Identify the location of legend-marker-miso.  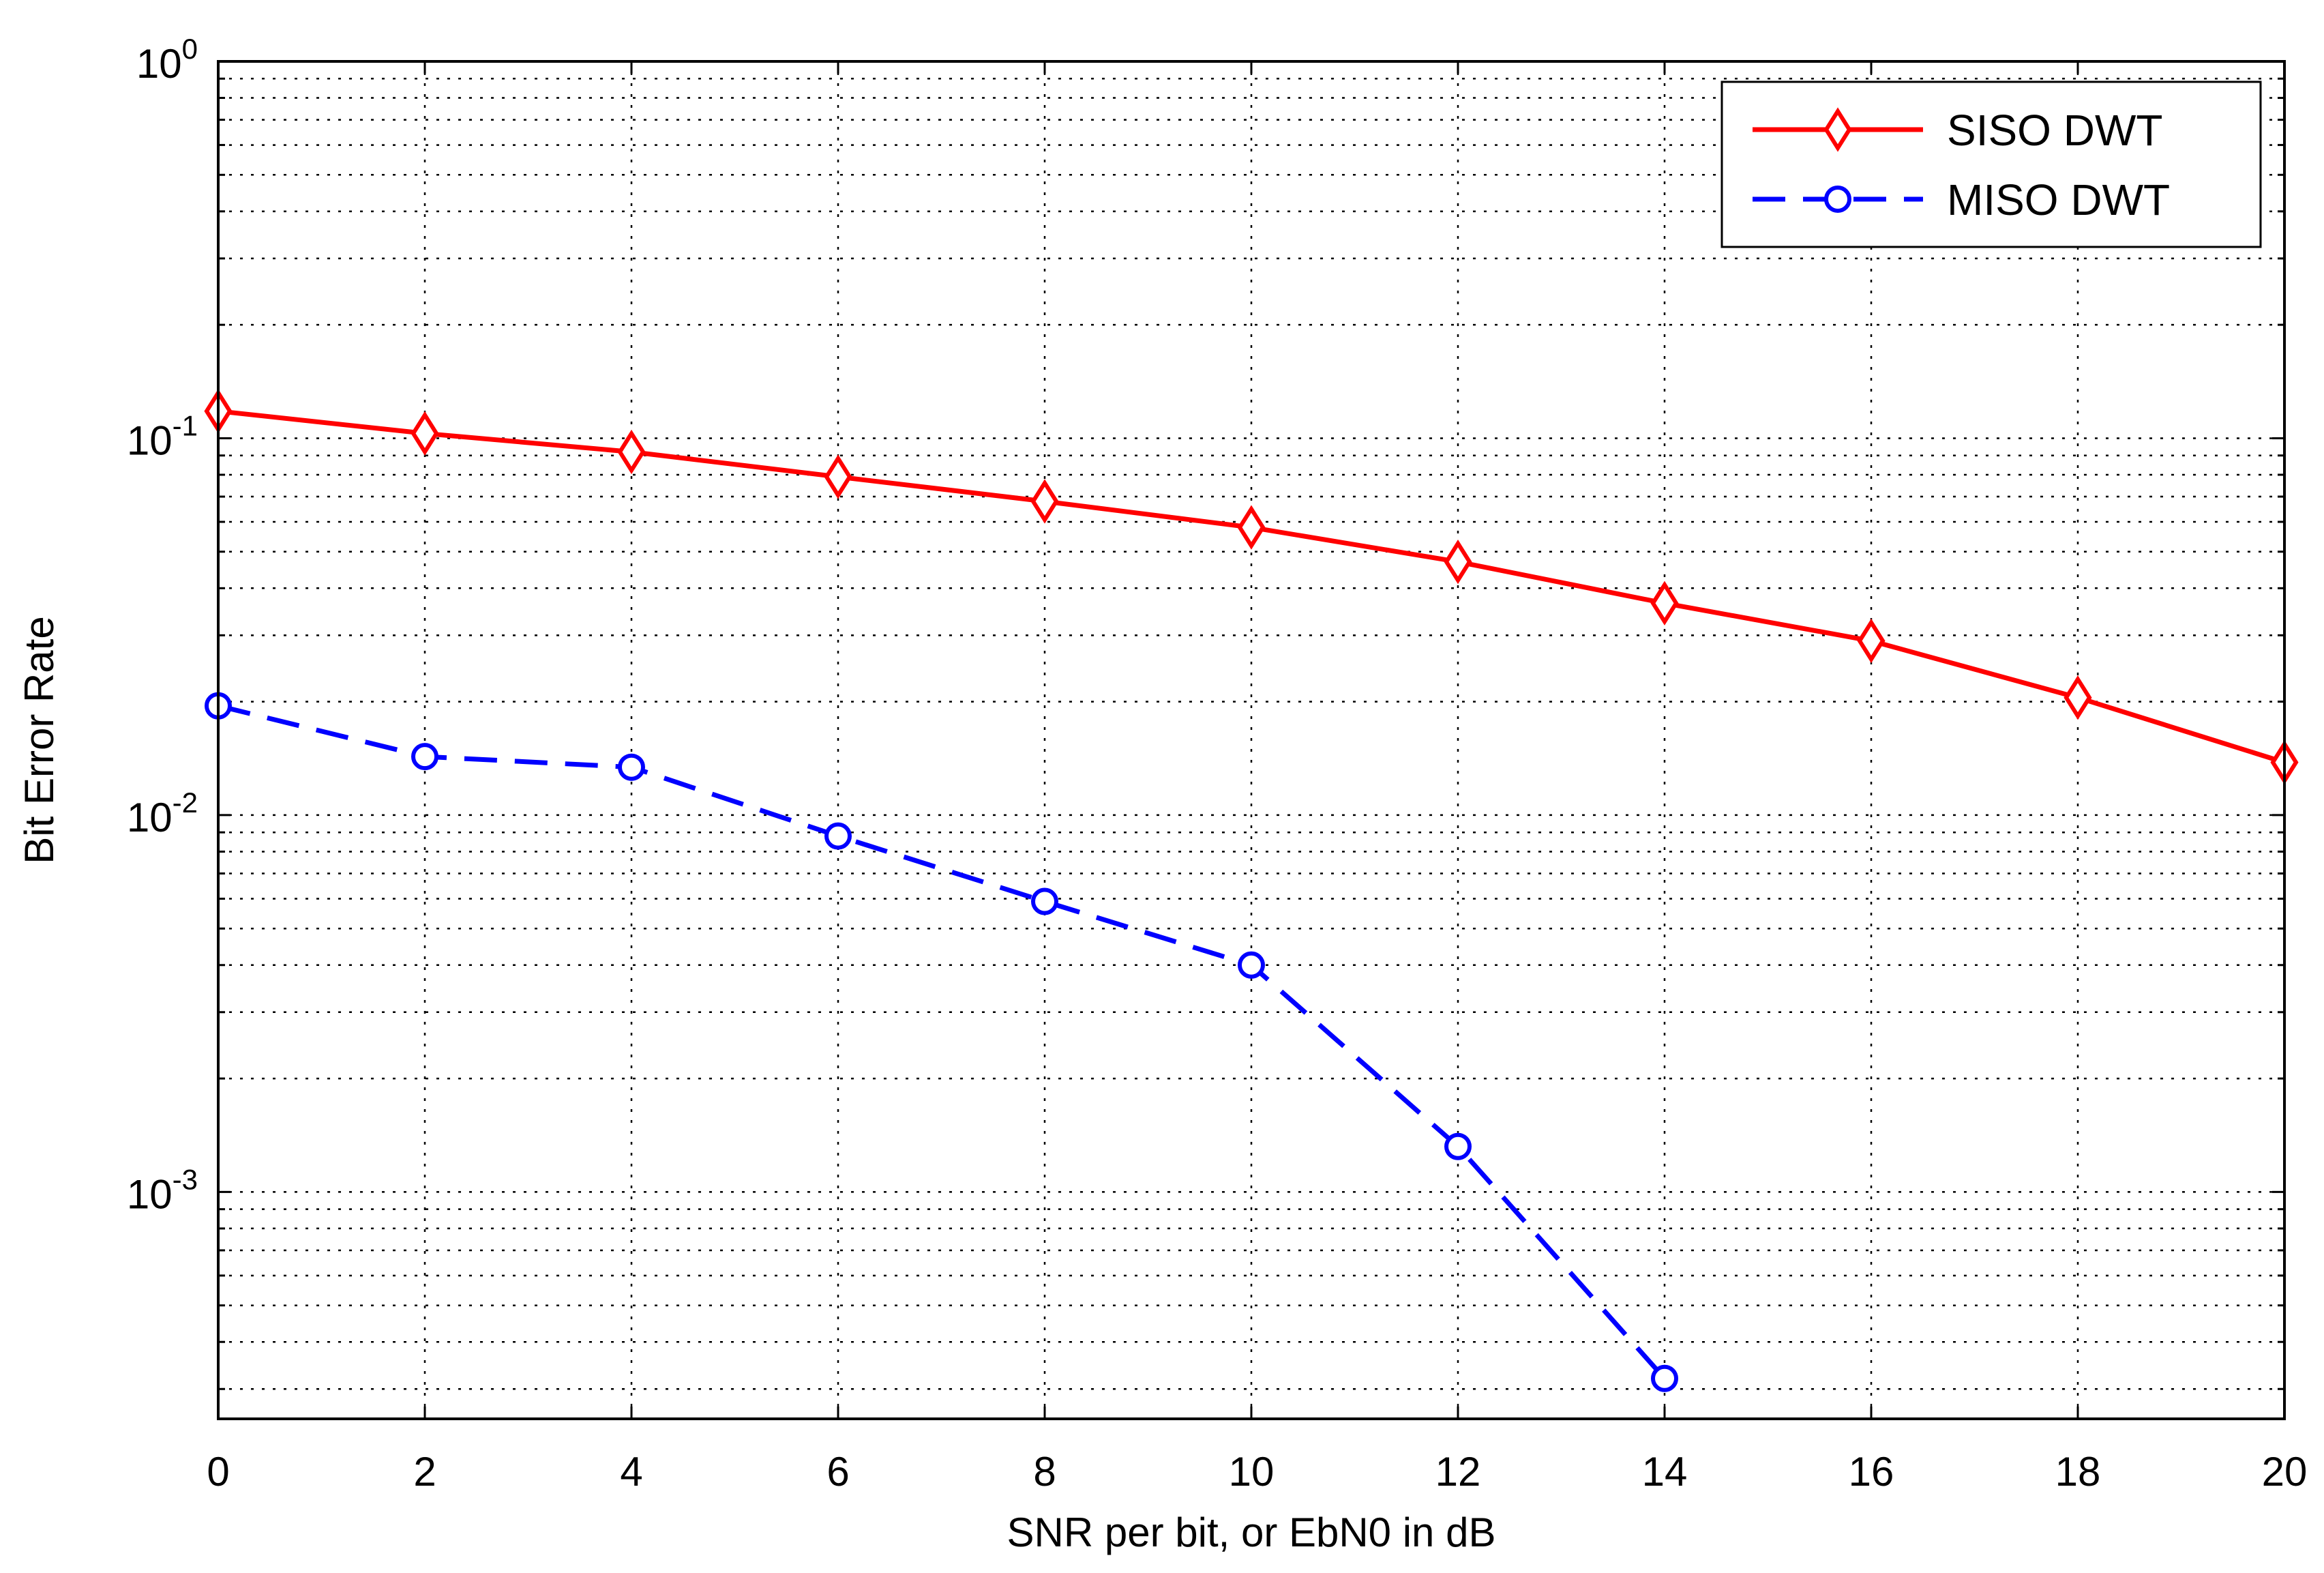
(1837, 199).